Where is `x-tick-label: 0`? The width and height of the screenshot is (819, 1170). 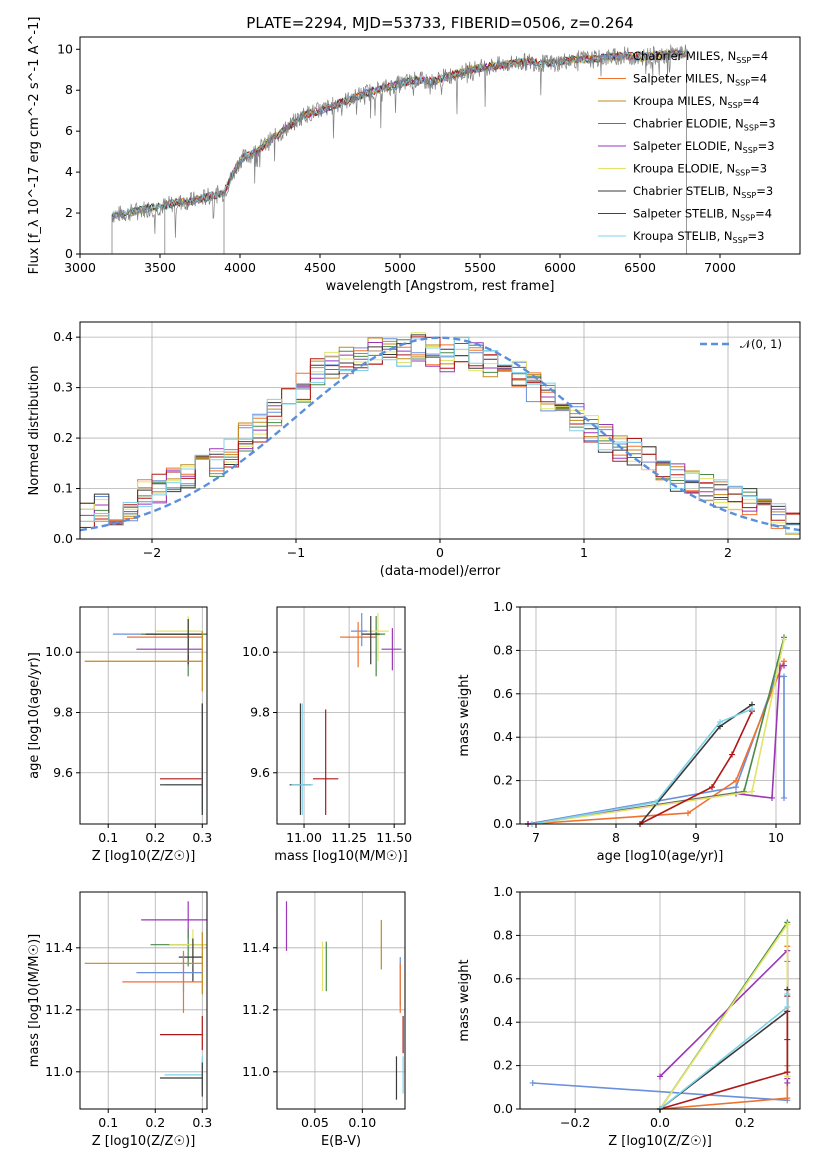 x-tick-label: 0 is located at coordinates (440, 552).